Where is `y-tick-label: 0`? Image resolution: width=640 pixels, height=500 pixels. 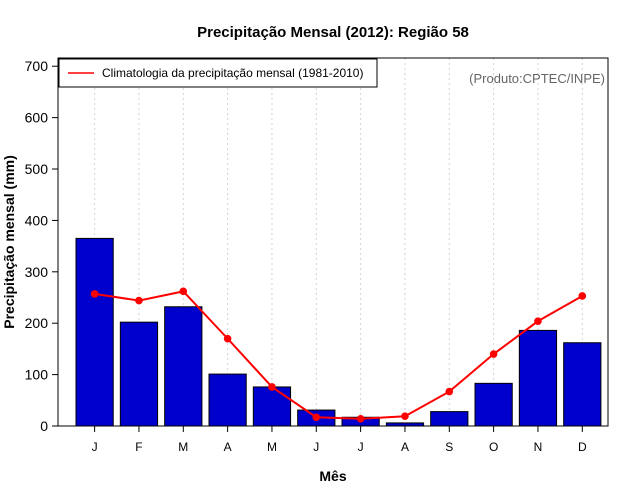
y-tick-label: 0 is located at coordinates (44, 426).